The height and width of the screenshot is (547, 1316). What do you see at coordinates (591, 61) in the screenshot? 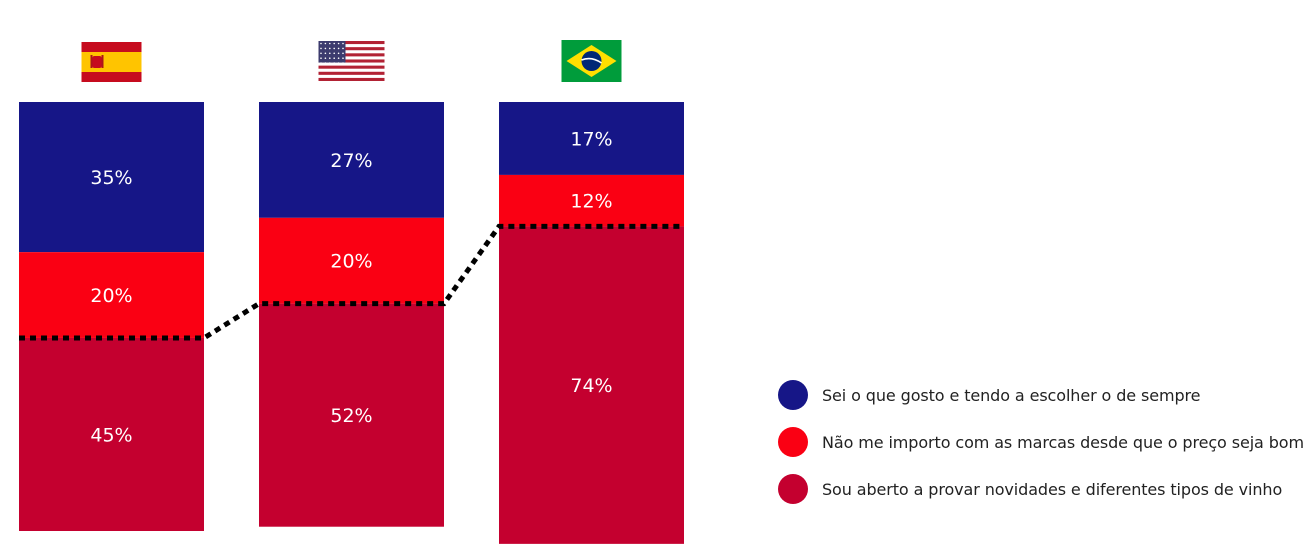
I see `brazil-flag-icon` at bounding box center [591, 61].